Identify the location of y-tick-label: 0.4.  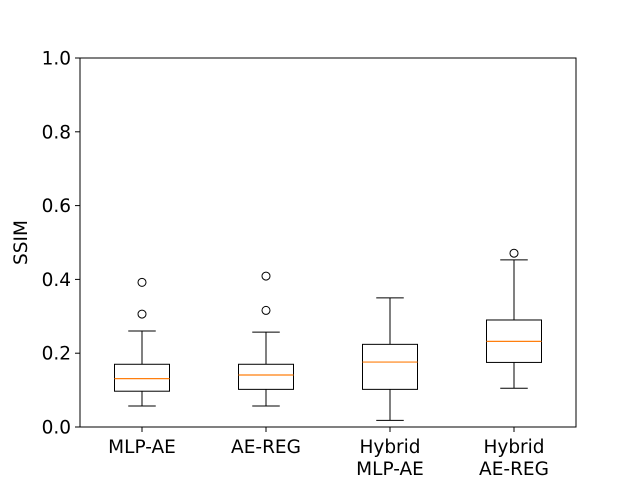
(56, 280).